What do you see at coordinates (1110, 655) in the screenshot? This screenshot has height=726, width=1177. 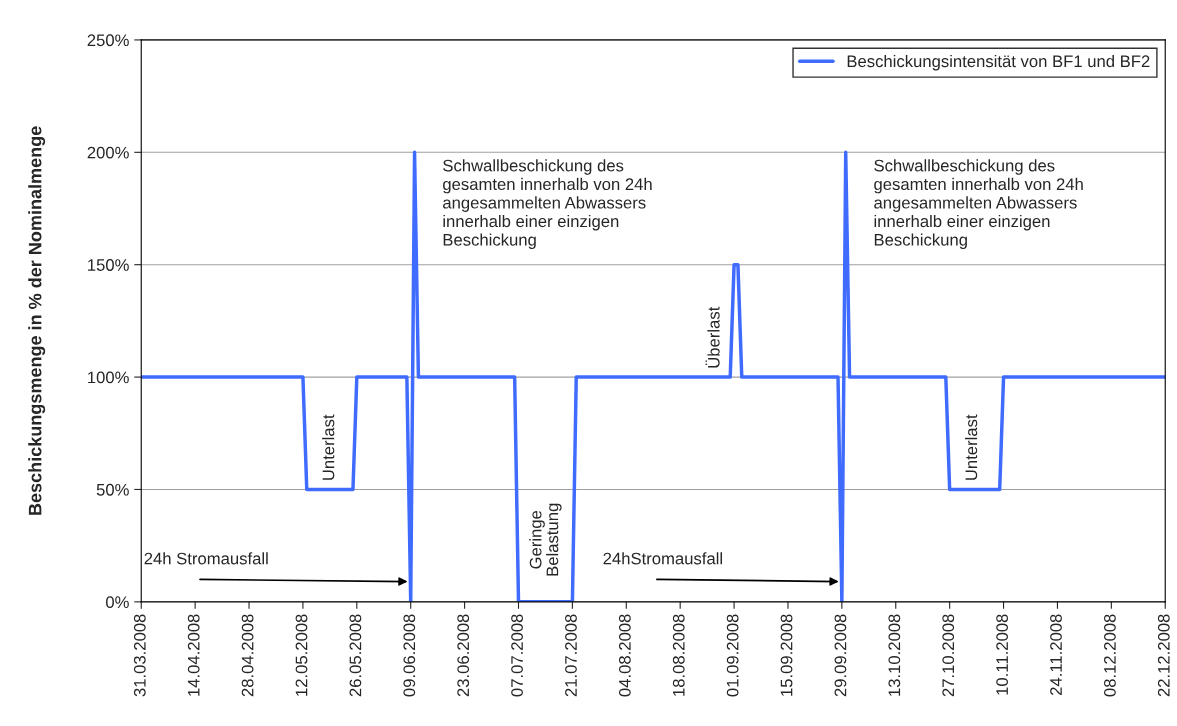 I see `x-tick-label: 08.12.2008` at bounding box center [1110, 655].